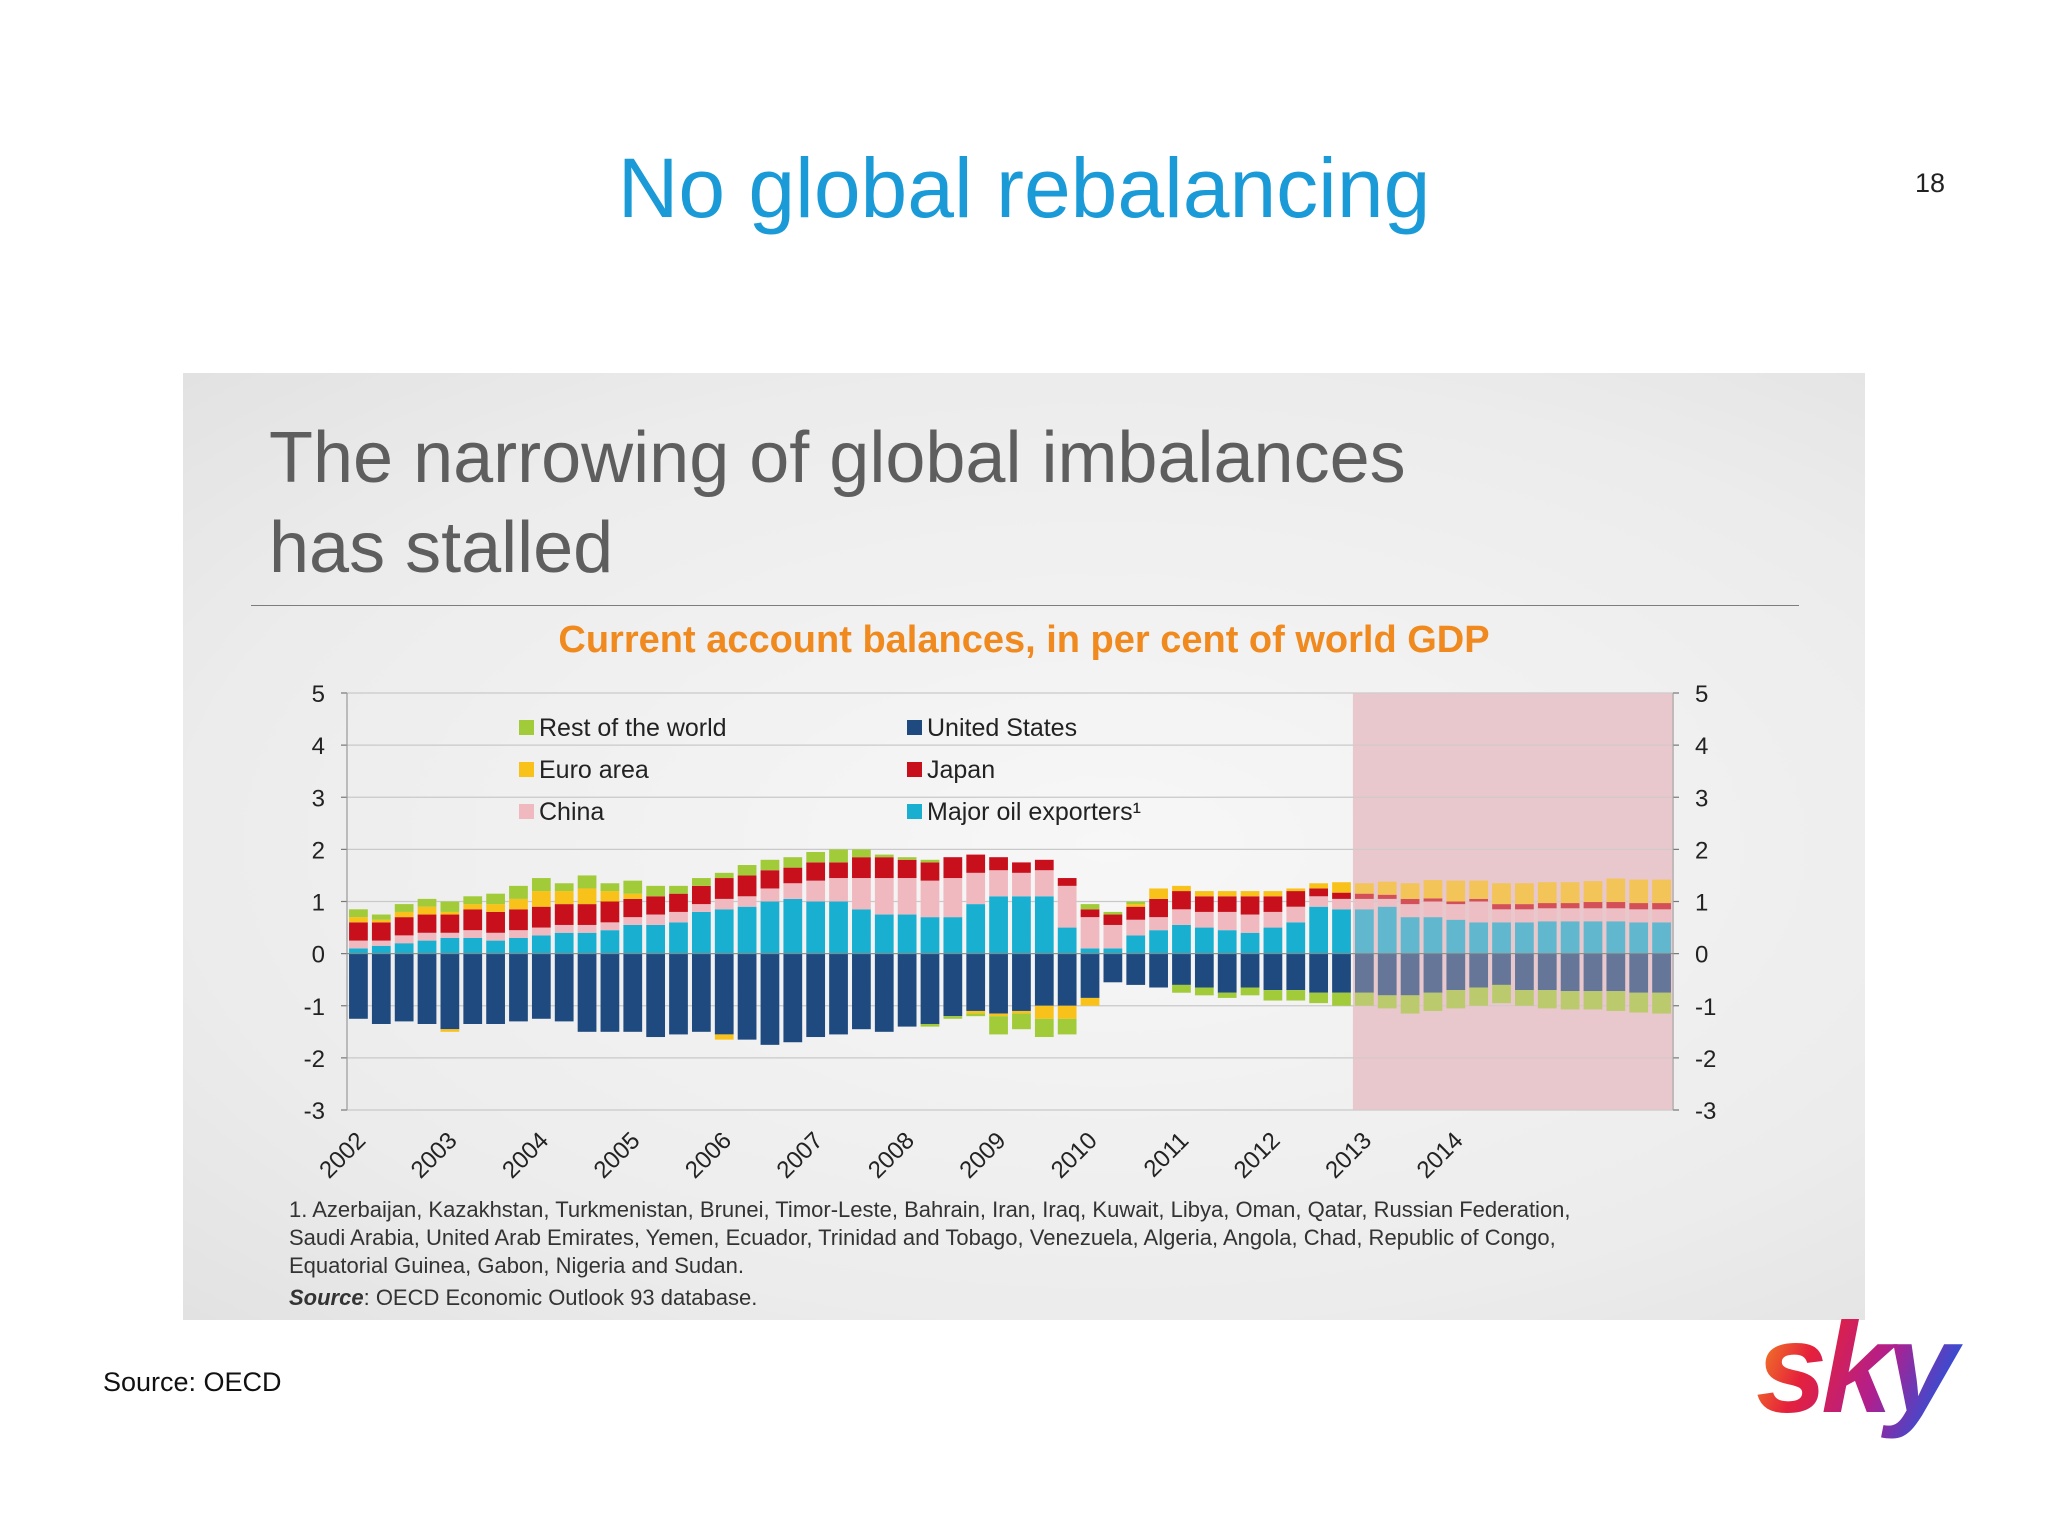  What do you see at coordinates (1257, 1155) in the screenshot?
I see `x-tick-label: 2012` at bounding box center [1257, 1155].